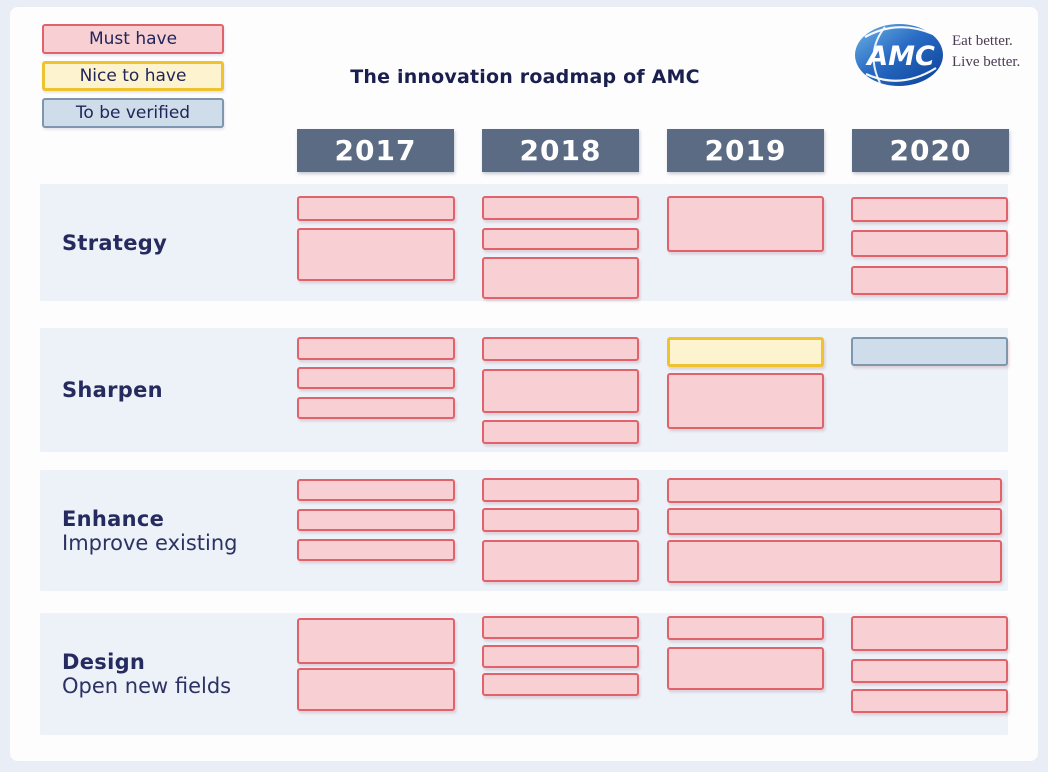  I want to click on row-title-enhance: Enhance, so click(113, 518).